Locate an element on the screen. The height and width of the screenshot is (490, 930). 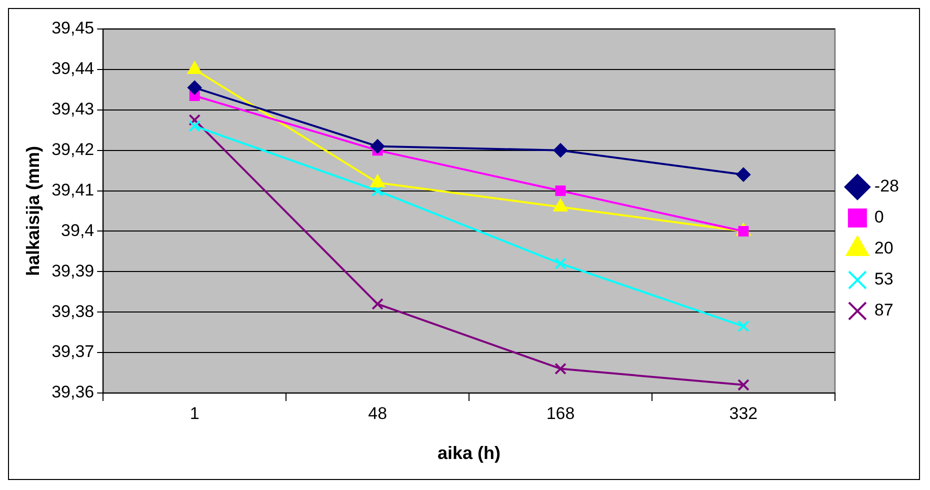
y-tick-label: 39,38 is located at coordinates (73, 311).